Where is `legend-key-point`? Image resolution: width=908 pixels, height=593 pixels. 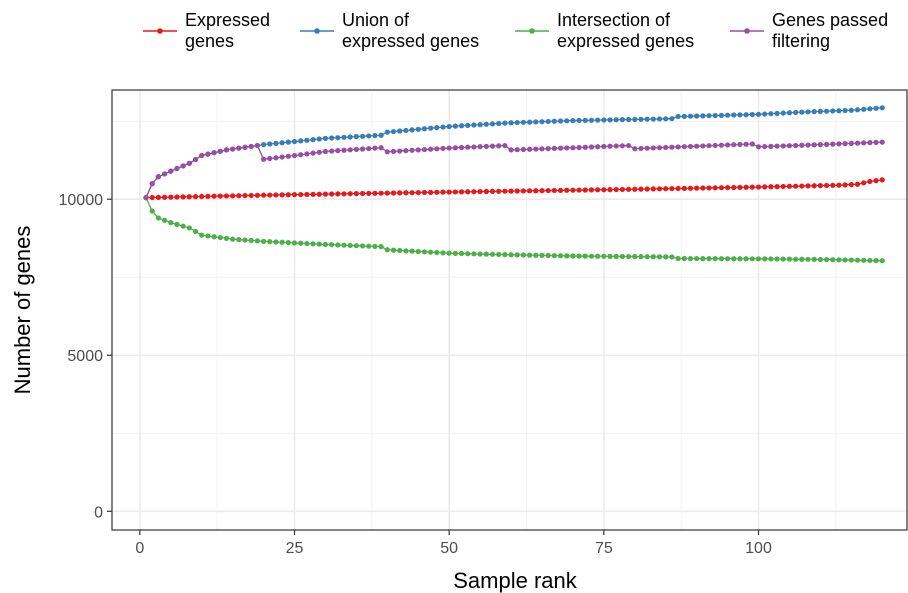 legend-key-point is located at coordinates (532, 31).